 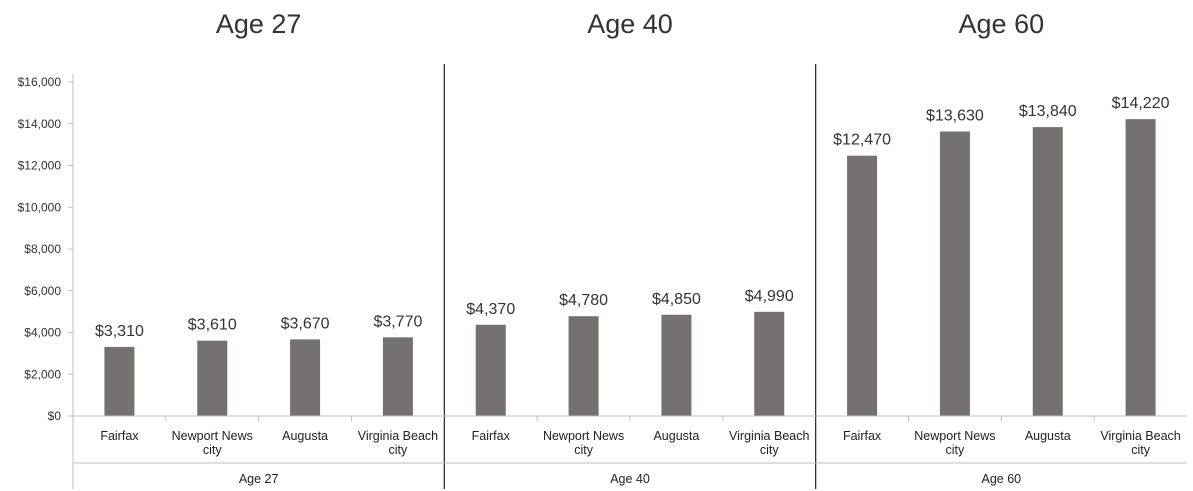 I want to click on y-tick-label: $0, so click(x=55, y=416).